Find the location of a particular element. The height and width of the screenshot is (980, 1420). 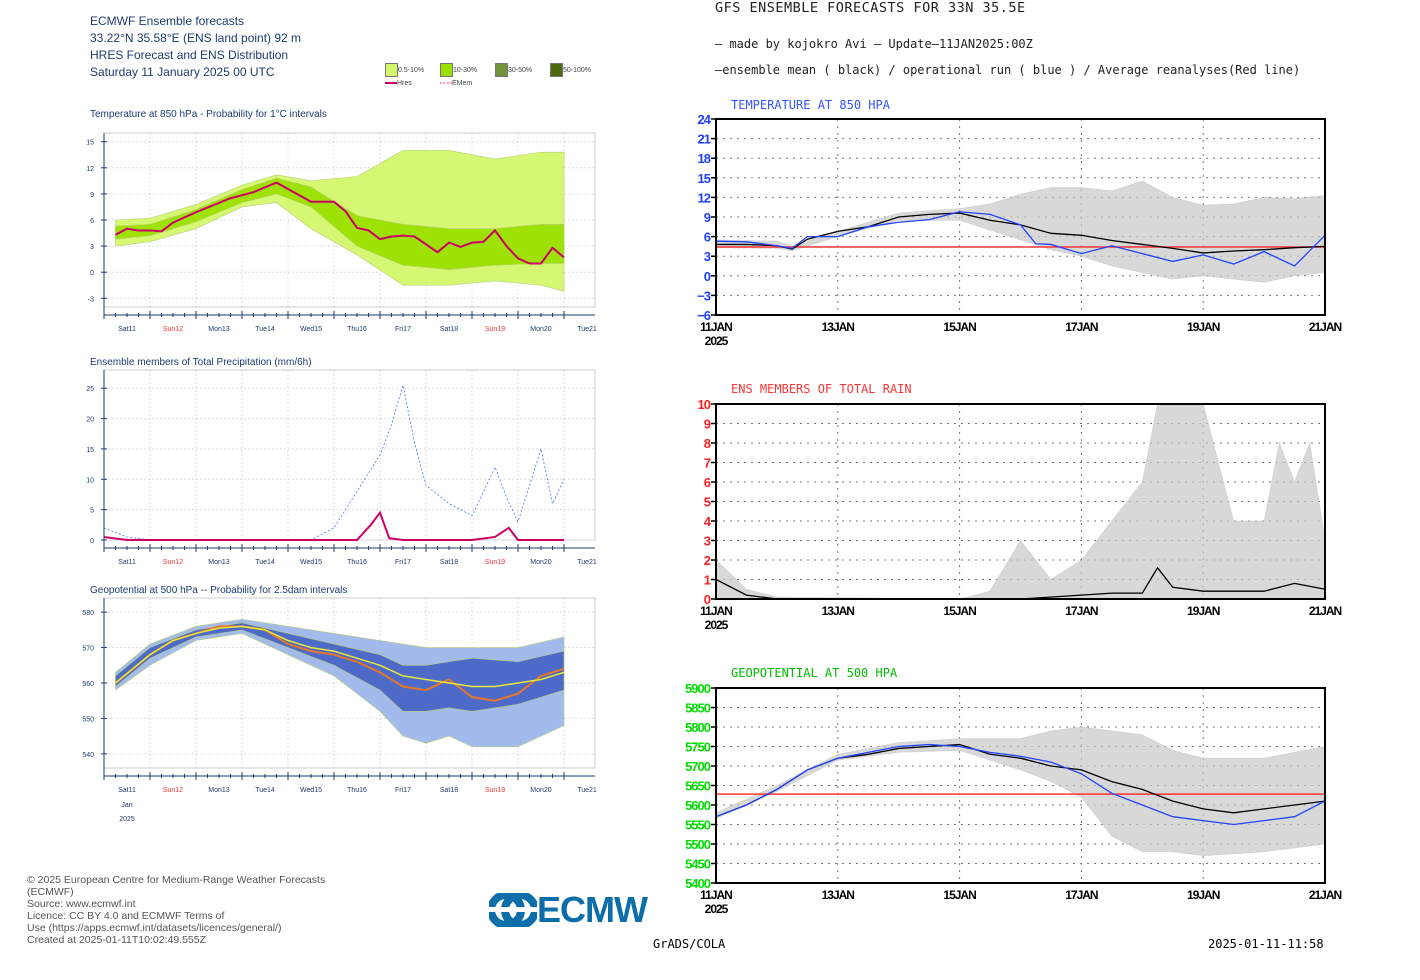

y-tick-label: 1 is located at coordinates (707, 580).